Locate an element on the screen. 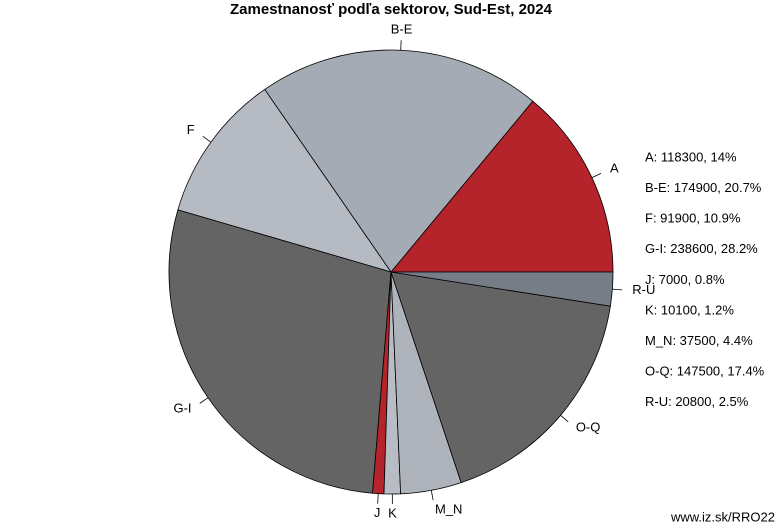  slice-label: B-E is located at coordinates (402, 29).